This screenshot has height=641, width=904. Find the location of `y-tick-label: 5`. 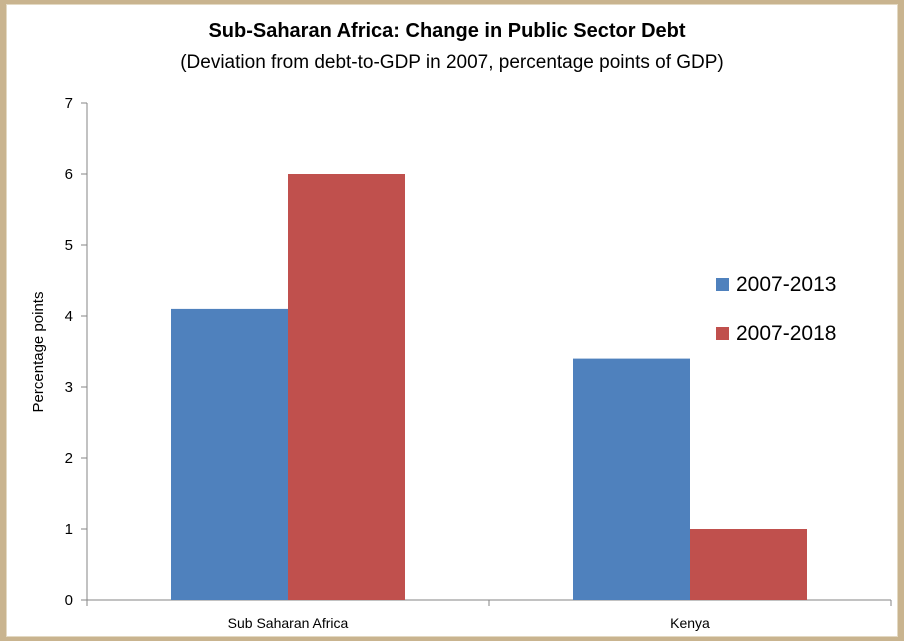

y-tick-label: 5 is located at coordinates (69, 245).